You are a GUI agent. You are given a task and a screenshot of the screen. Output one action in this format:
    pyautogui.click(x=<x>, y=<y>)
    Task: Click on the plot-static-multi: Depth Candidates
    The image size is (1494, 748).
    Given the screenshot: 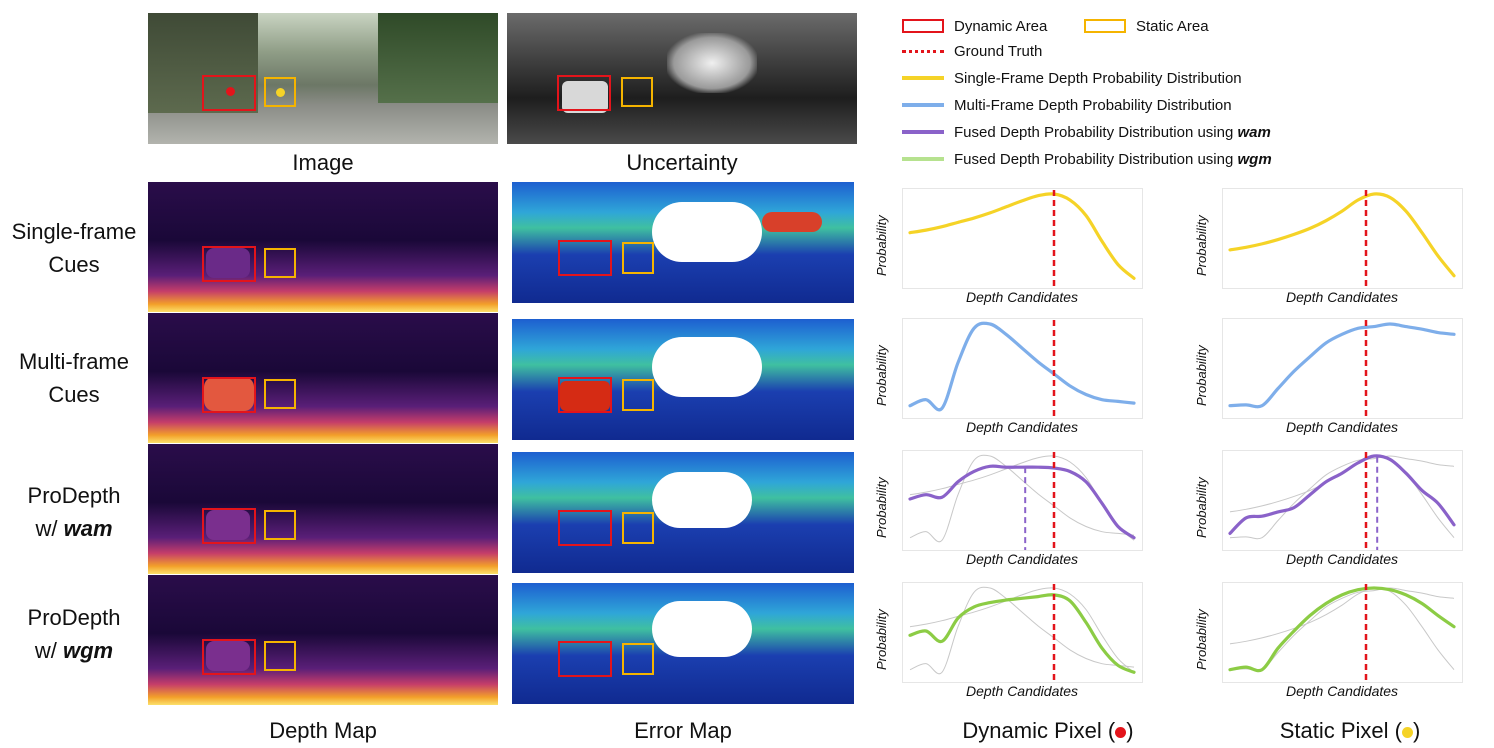 What is the action you would take?
    pyautogui.click(x=1352, y=377)
    